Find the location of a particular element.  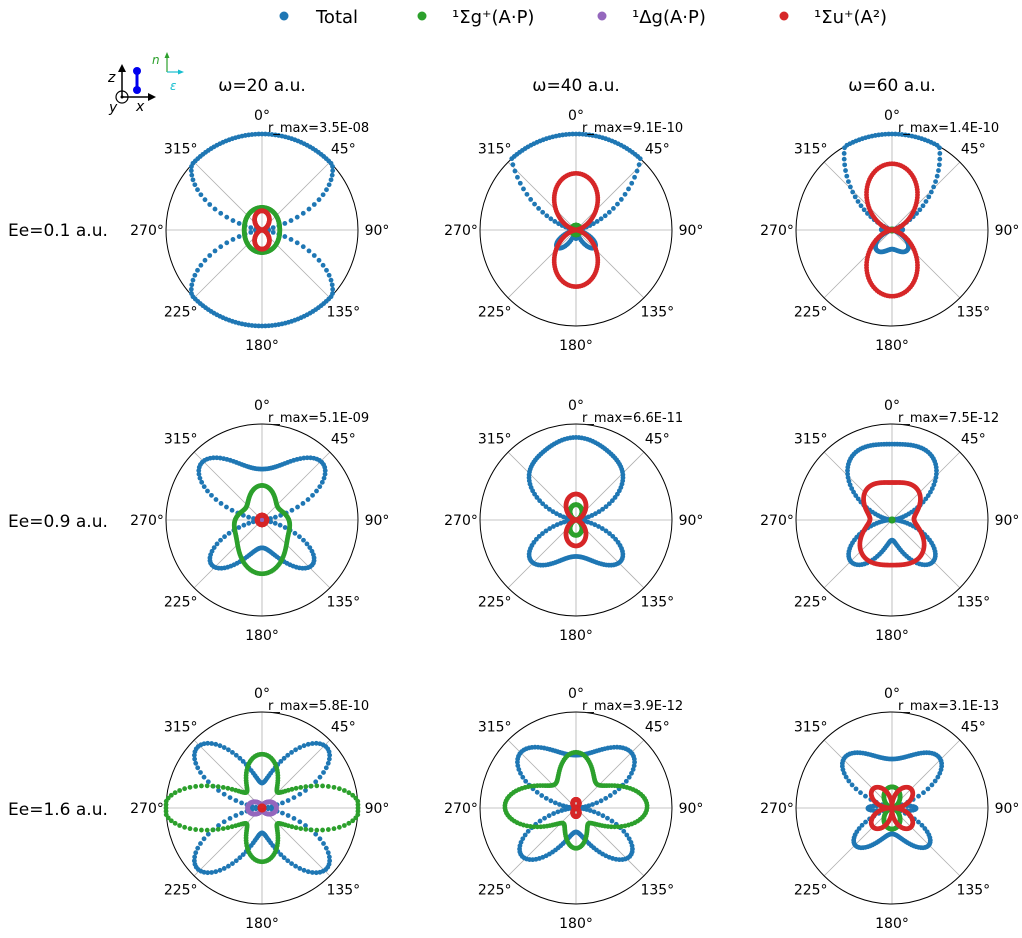

rmax-label: r_max=1.4E-10 is located at coordinates (948, 128).